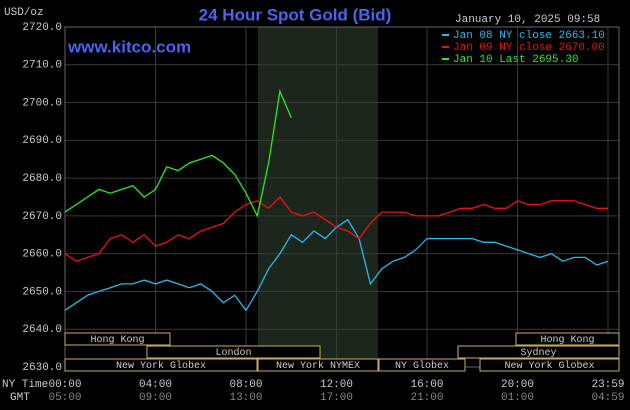 The height and width of the screenshot is (410, 630). What do you see at coordinates (64, 385) in the screenshot?
I see `x-tick-label: 00:00` at bounding box center [64, 385].